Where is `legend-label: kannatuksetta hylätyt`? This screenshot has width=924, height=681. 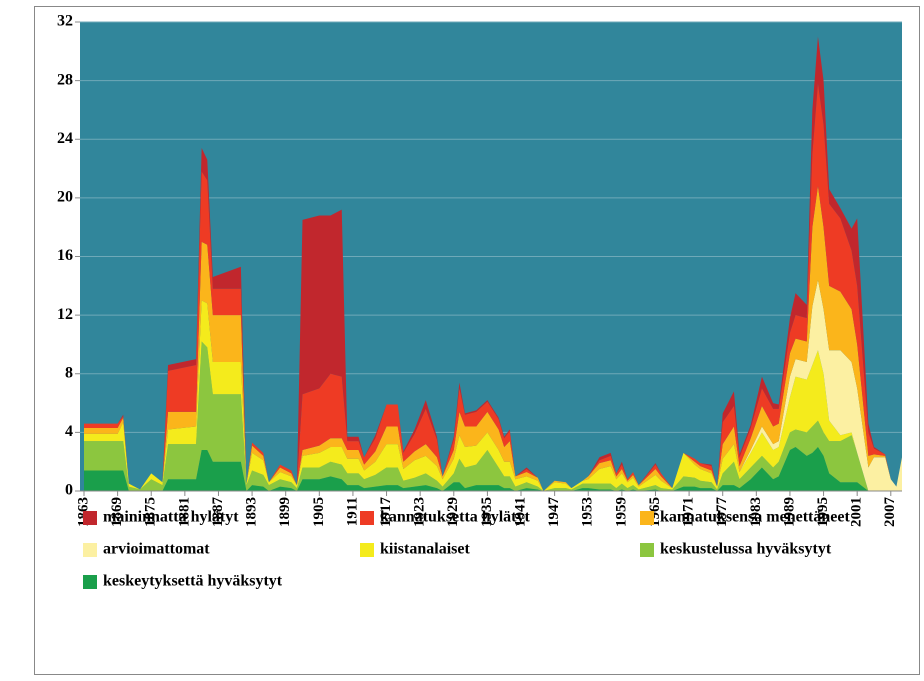
legend-label: kannatuksetta hylätyt is located at coordinates (455, 517).